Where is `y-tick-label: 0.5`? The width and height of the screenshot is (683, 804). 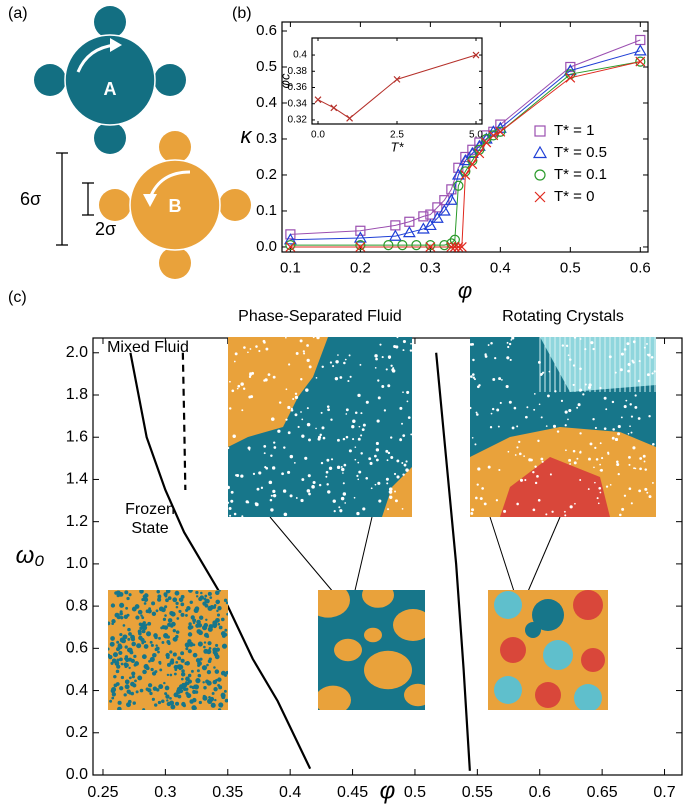
y-tick-label: 0.5 is located at coordinates (266, 66).